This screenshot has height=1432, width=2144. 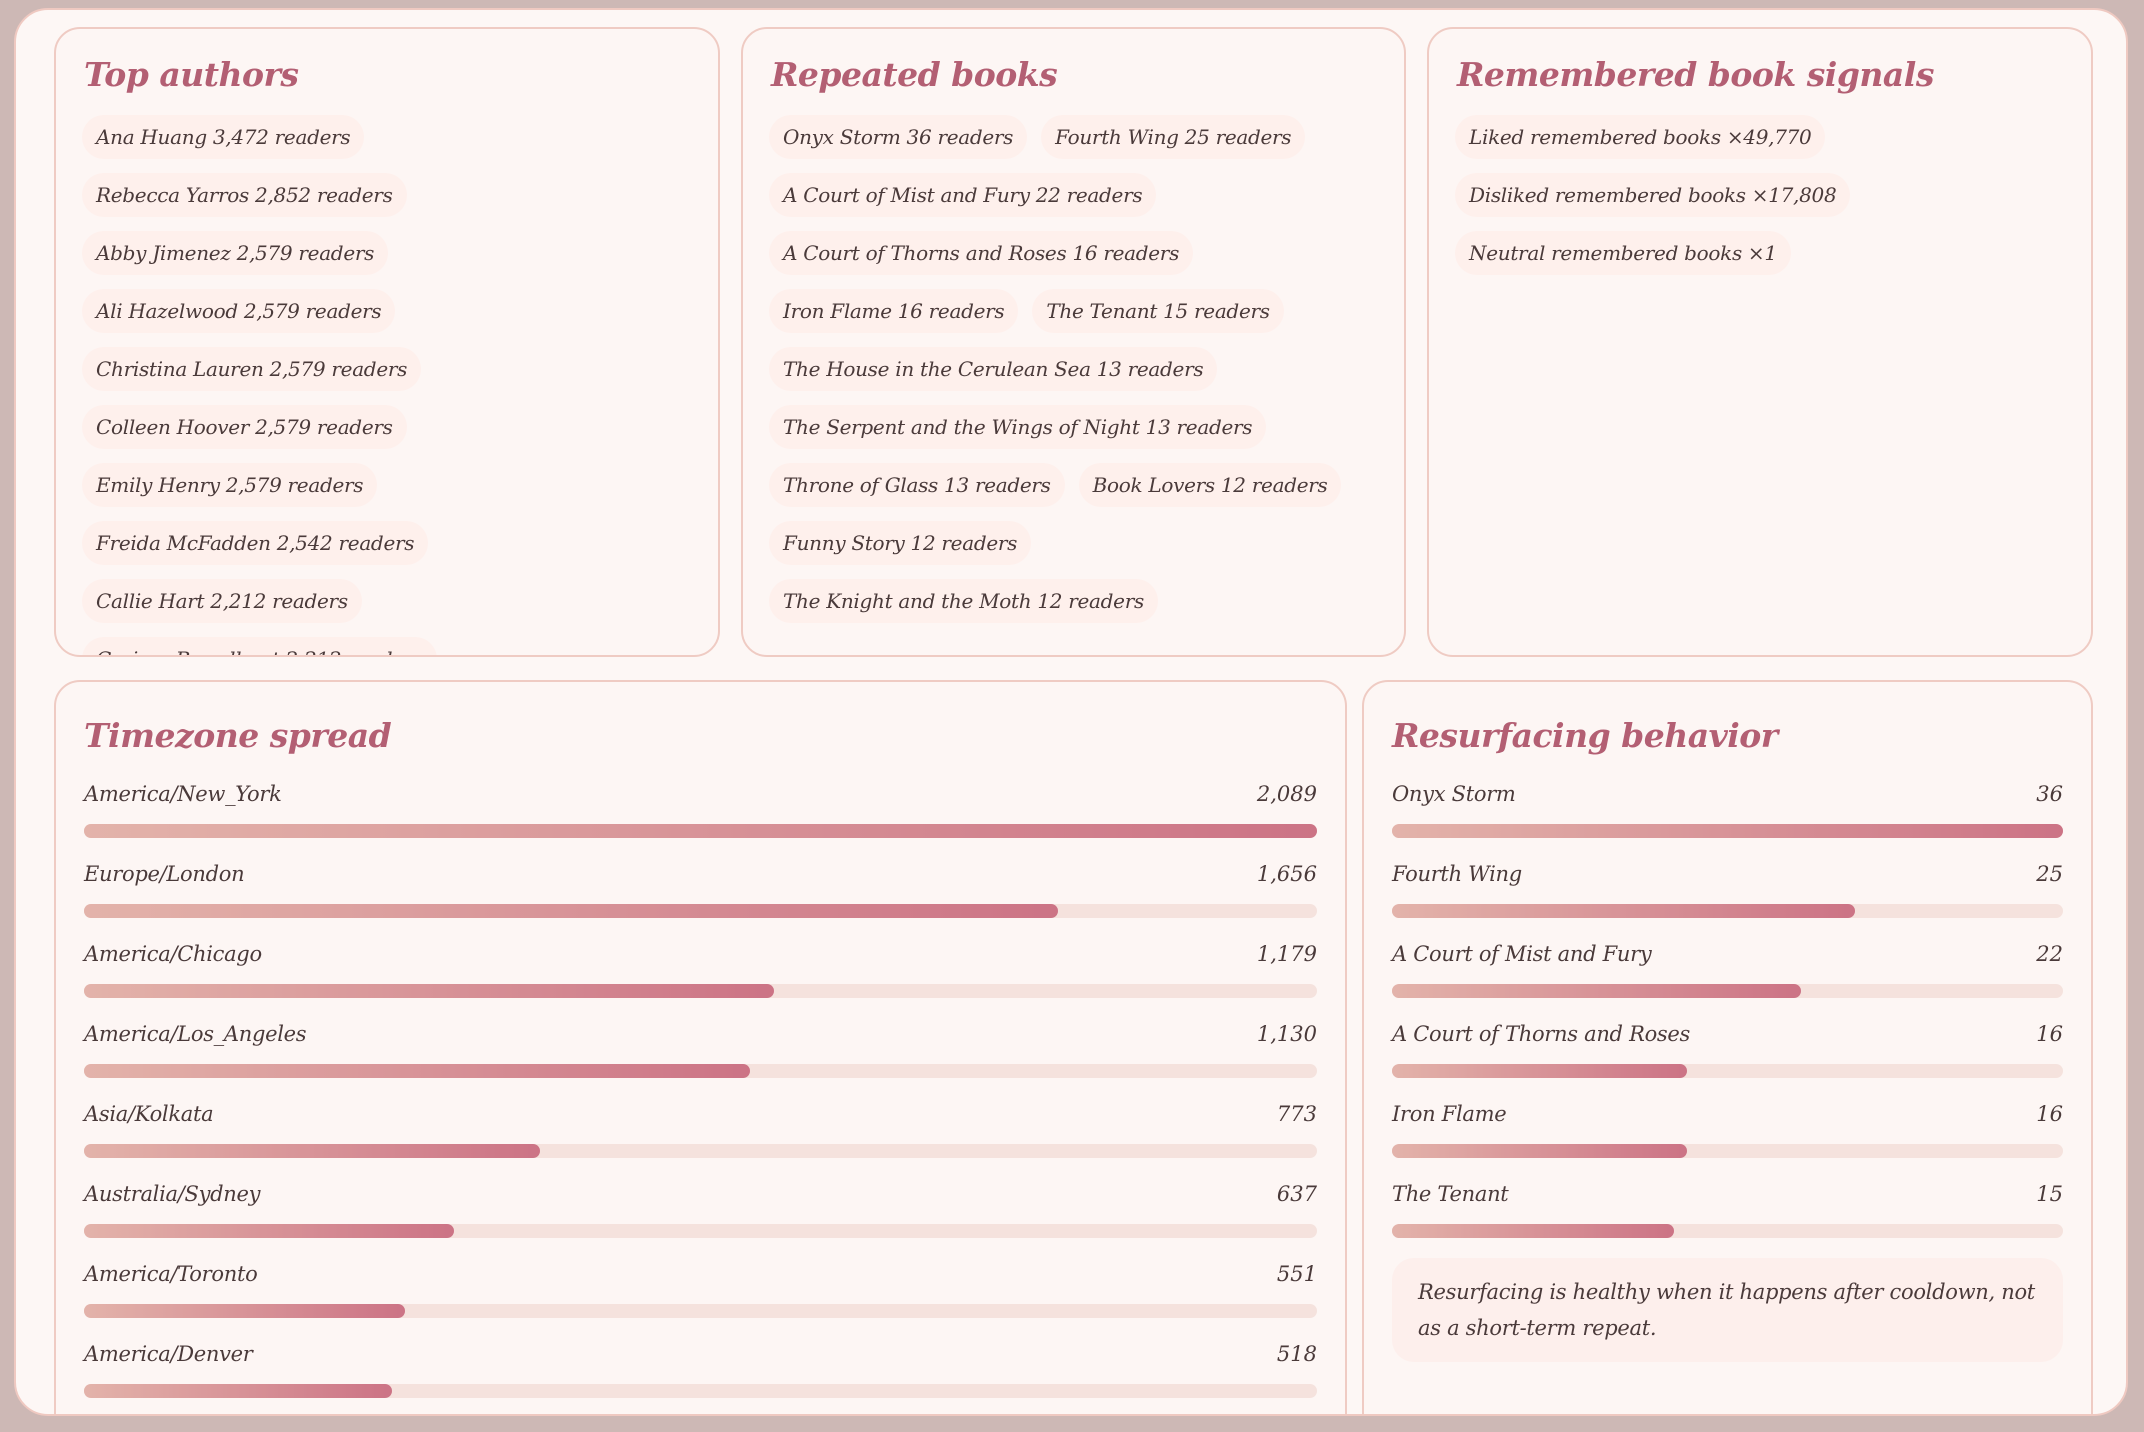 I want to click on resurfacing-bar-row: The Tenant 15, so click(x=1727, y=1218).